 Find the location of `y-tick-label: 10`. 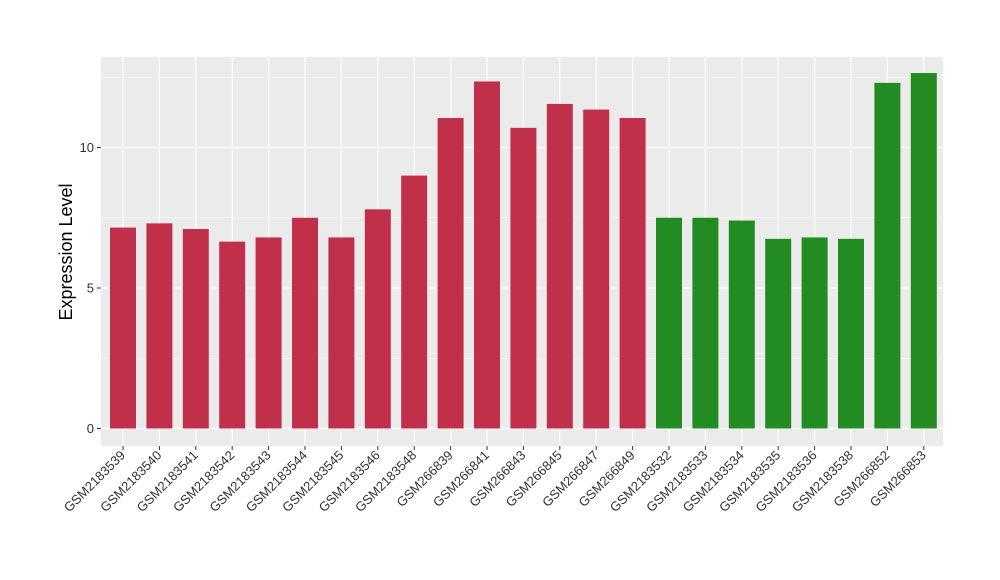

y-tick-label: 10 is located at coordinates (87, 147).